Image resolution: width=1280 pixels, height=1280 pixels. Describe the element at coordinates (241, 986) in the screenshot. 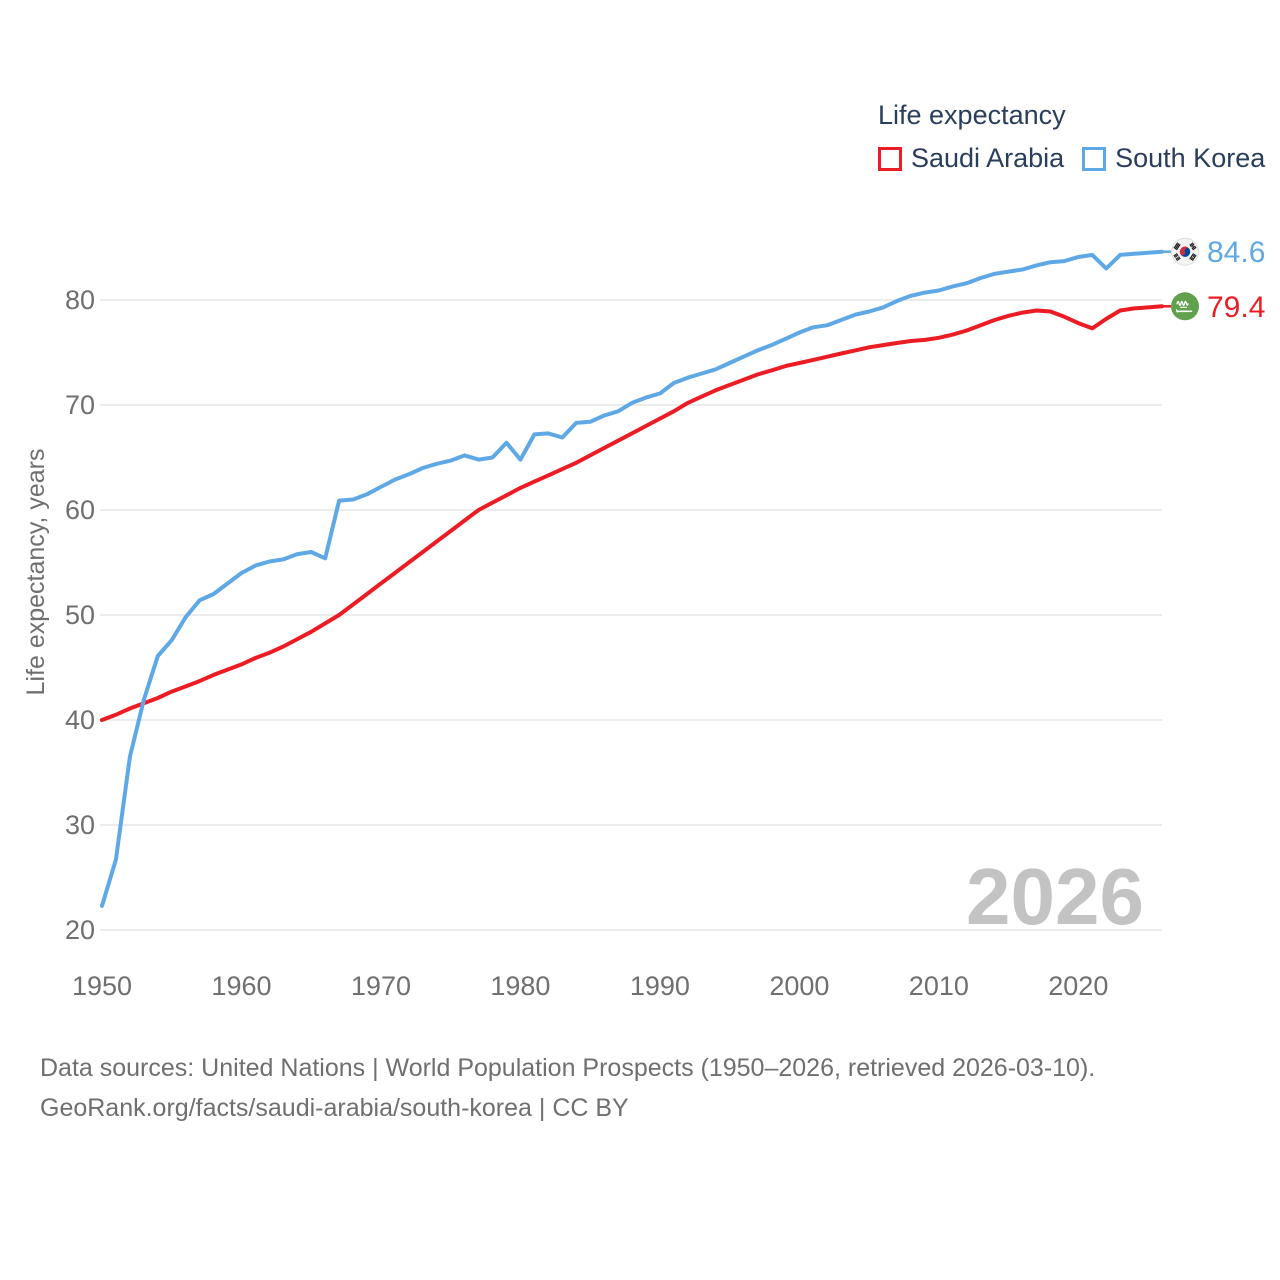

I see `x-tick-label-1960: 1960` at that location.